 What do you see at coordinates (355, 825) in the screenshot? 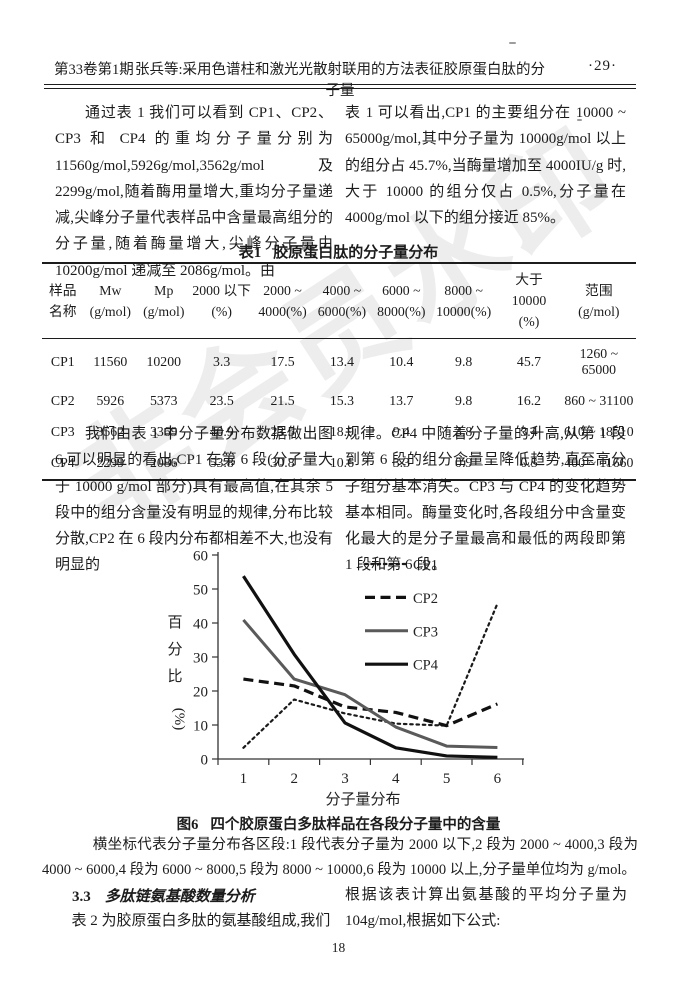
I see `figure-caption-text: 四个胶原蛋白多肽样品在各段分子量中的含量` at bounding box center [355, 825].